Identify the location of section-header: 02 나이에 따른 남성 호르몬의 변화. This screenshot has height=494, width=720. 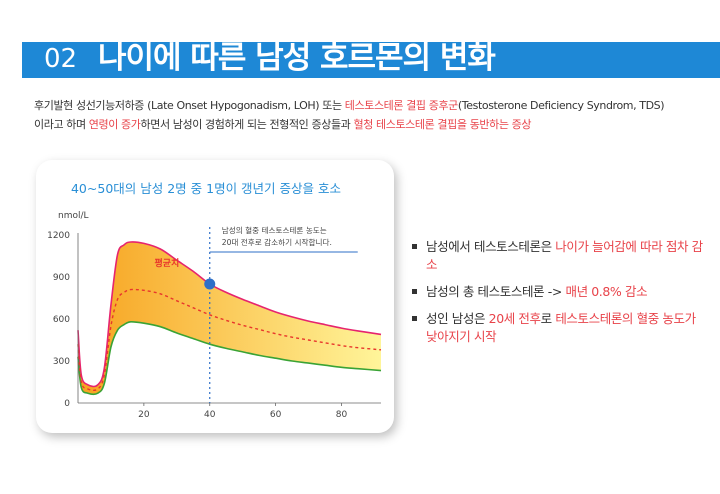
(360, 53).